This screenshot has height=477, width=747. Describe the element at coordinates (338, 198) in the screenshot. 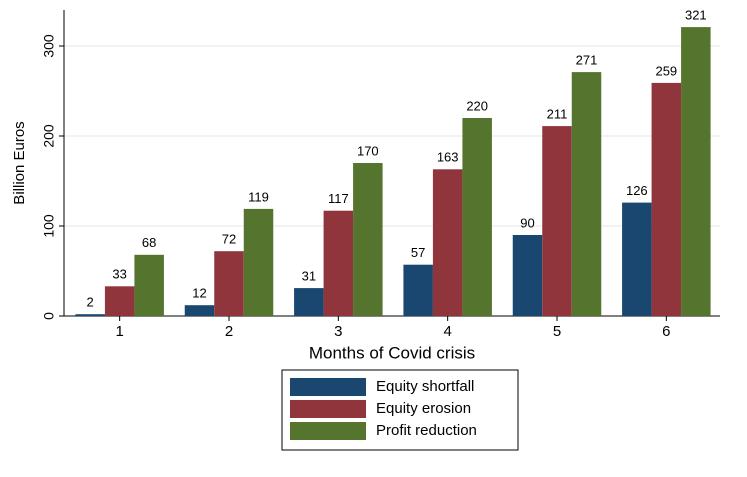

I see `data-label: 117` at that location.